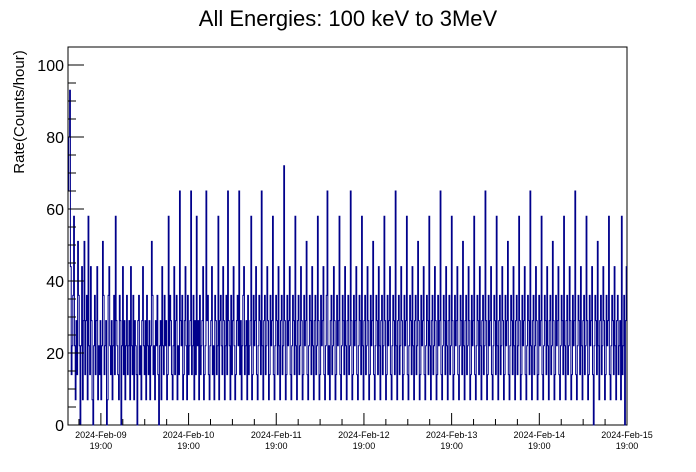 The height and width of the screenshot is (472, 696). What do you see at coordinates (19, 111) in the screenshot?
I see `y-axis-label: Rate(Counts/hour)` at bounding box center [19, 111].